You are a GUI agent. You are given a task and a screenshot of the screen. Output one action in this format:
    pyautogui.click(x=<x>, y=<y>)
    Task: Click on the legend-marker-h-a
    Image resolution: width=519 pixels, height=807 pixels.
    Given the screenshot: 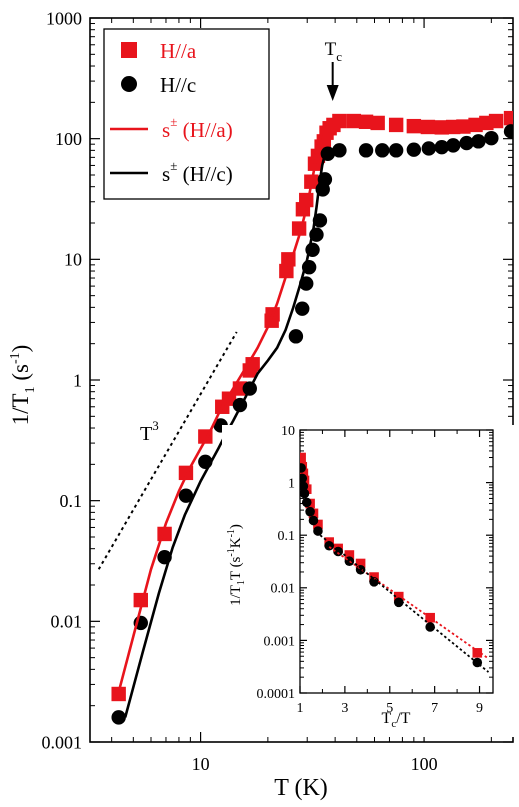 What is the action you would take?
    pyautogui.click(x=129, y=50)
    